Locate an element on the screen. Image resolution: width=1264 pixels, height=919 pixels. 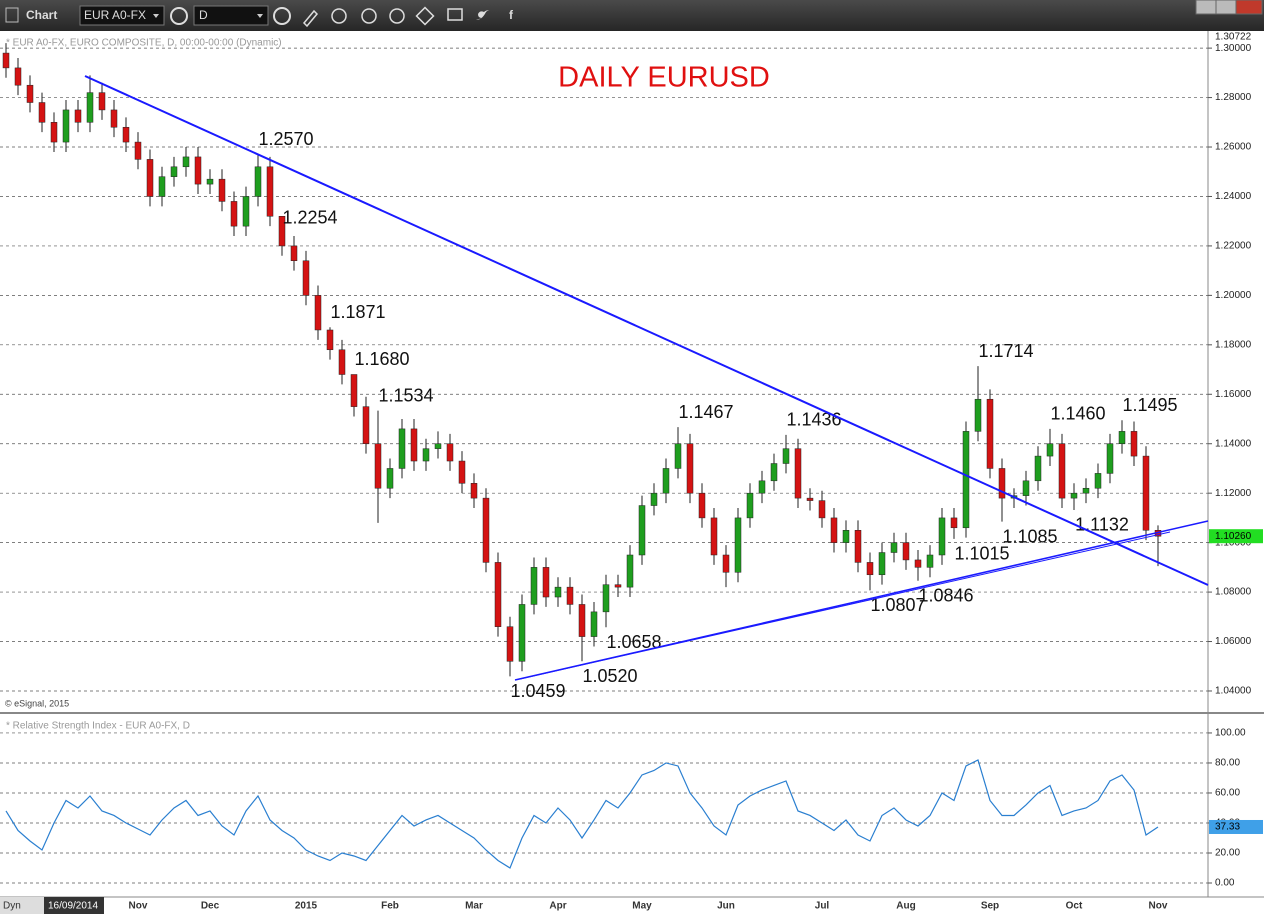
interval-box is located at coordinates (231, 15).